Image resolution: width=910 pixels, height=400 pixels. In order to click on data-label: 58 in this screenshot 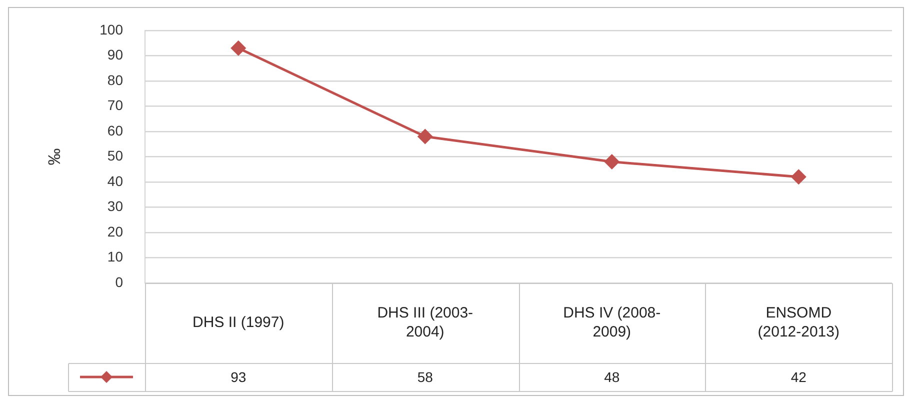, I will do `click(425, 376)`.